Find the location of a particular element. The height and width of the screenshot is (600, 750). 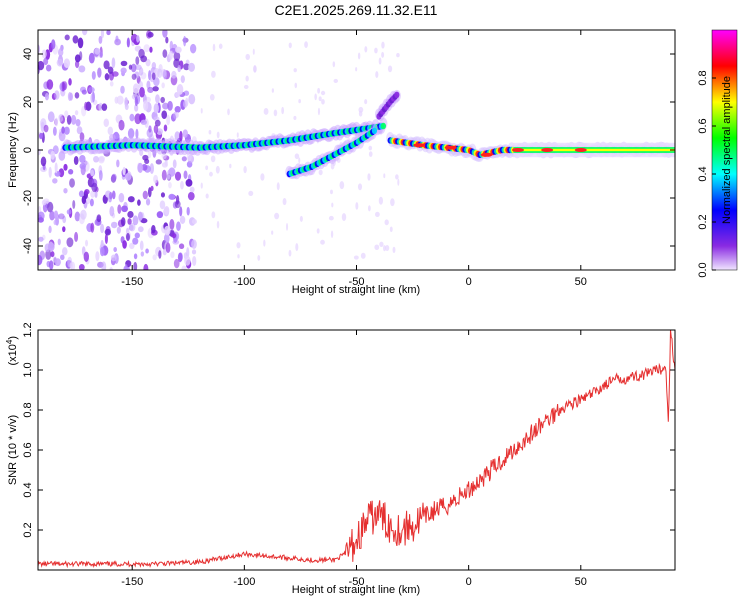

snr-x-tick-label: -50 is located at coordinates (357, 582).